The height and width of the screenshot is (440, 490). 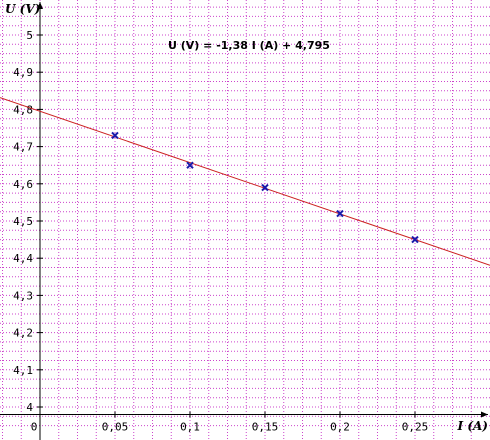 I want to click on y-tick-label: 4,7, so click(x=23, y=147).